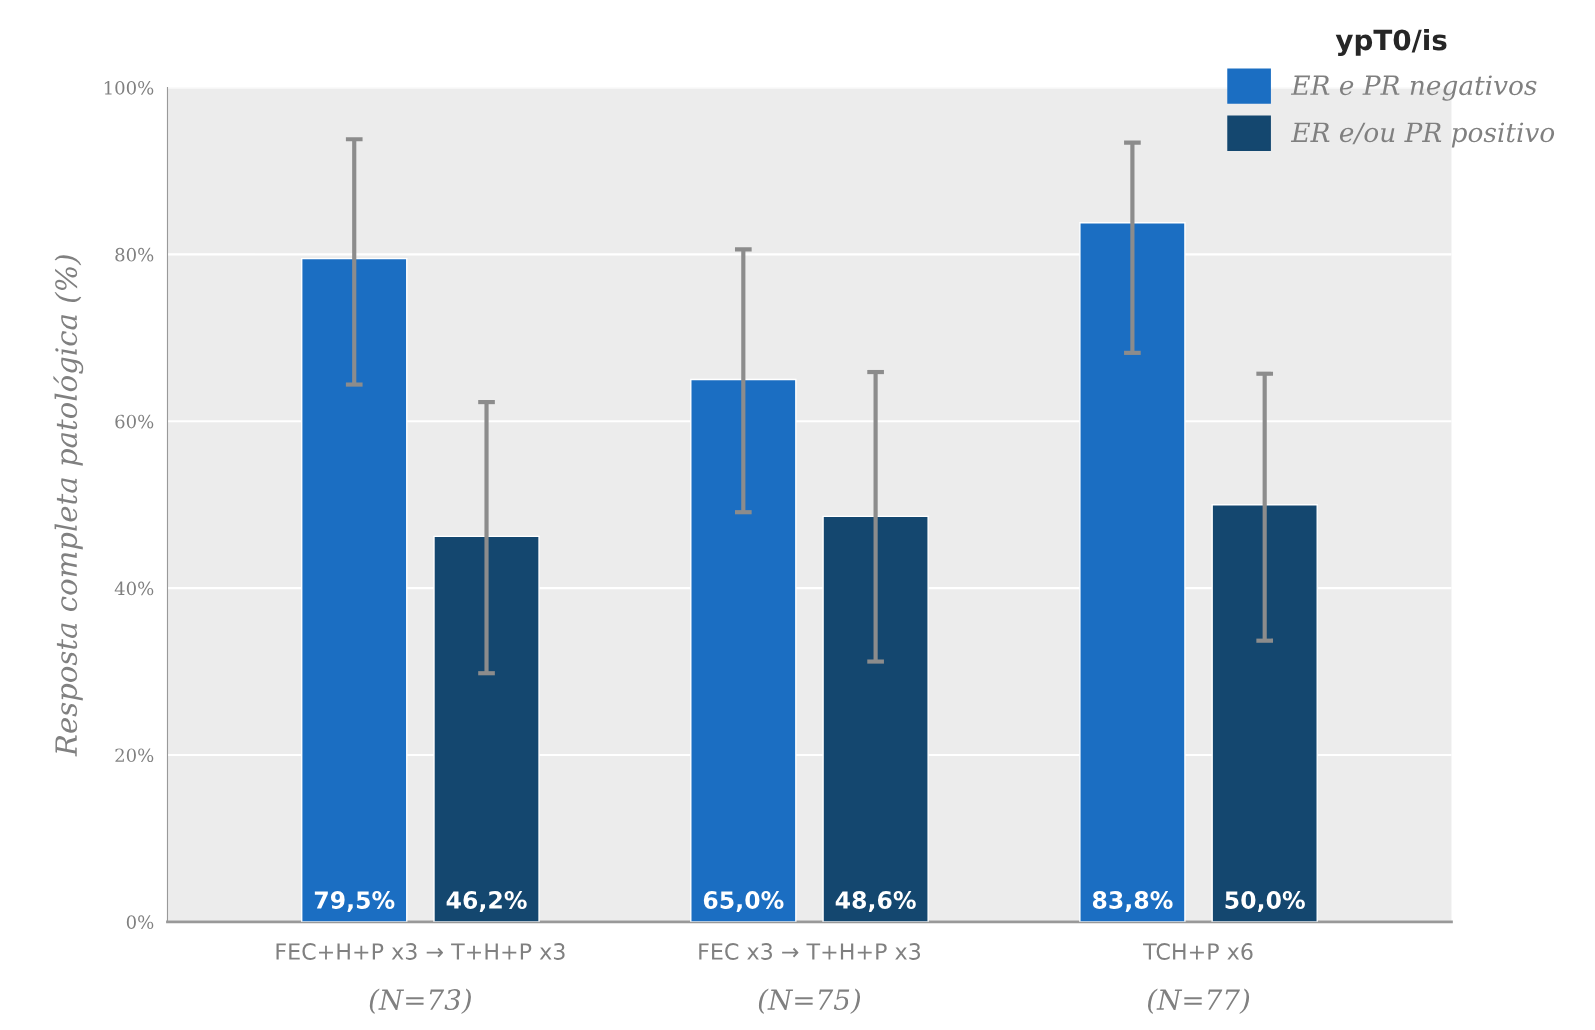 Image resolution: width=1595 pixels, height=1030 pixels. I want to click on y-tick-label: 0%, so click(140, 922).